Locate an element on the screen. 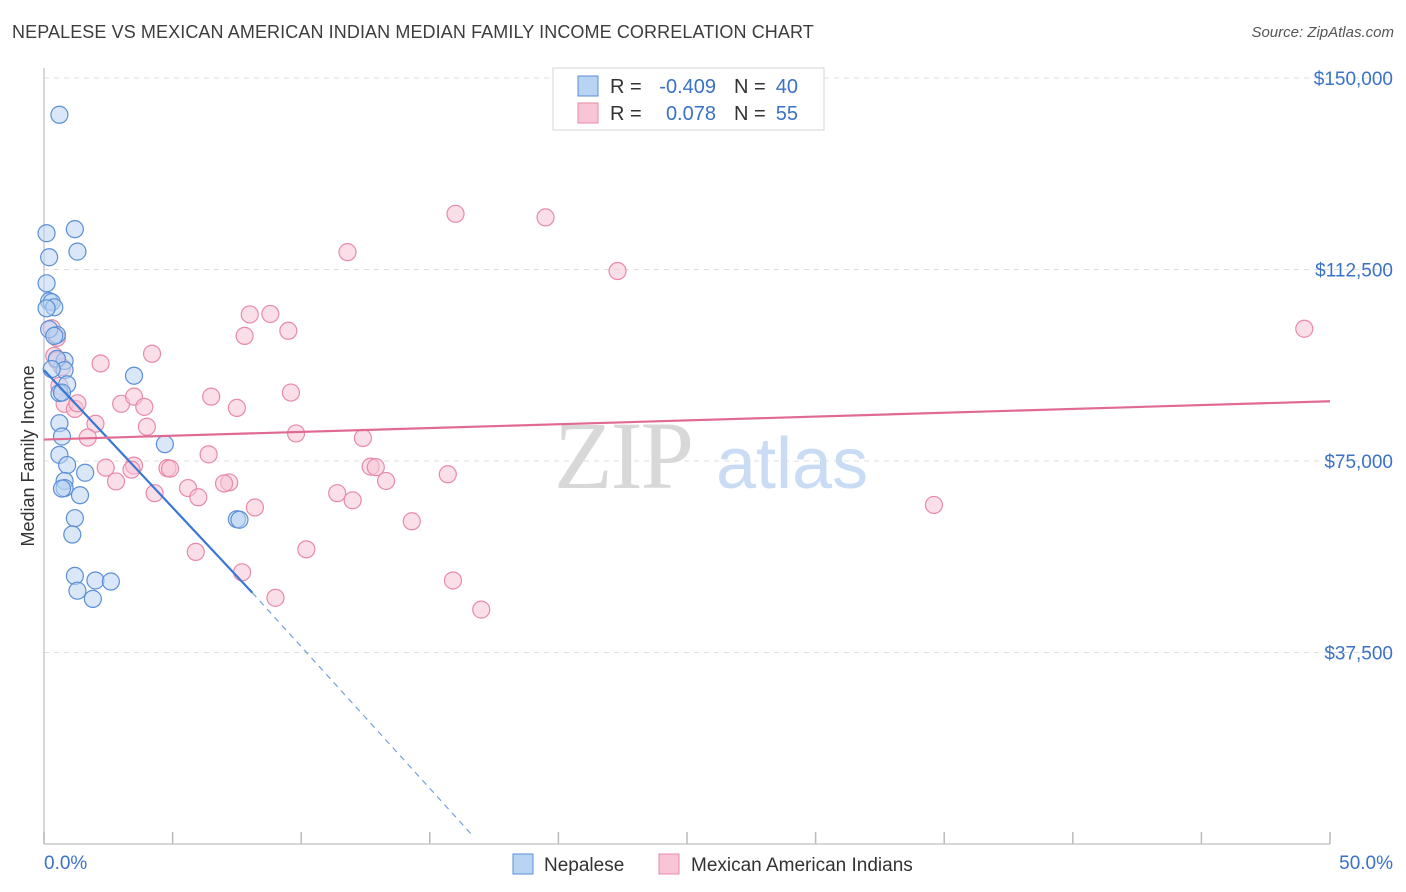 This screenshot has width=1406, height=892. bottom-legend-label-mexican-american-indians: Mexican American Indians is located at coordinates (802, 865).